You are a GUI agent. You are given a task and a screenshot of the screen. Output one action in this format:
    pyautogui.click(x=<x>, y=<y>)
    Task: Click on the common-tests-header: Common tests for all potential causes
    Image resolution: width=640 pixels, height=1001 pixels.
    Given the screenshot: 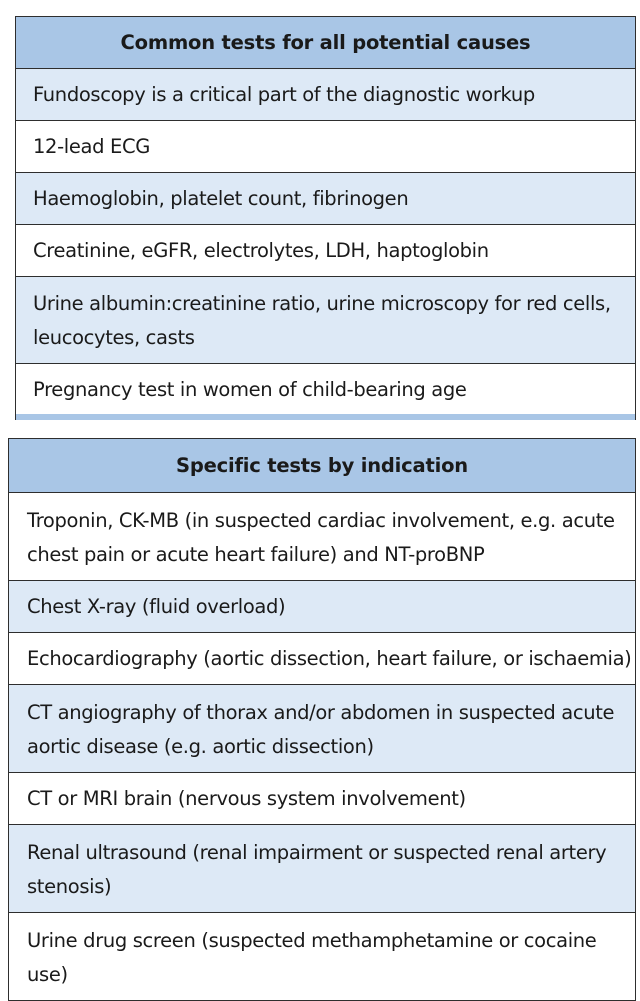 What is the action you would take?
    pyautogui.click(x=325, y=42)
    